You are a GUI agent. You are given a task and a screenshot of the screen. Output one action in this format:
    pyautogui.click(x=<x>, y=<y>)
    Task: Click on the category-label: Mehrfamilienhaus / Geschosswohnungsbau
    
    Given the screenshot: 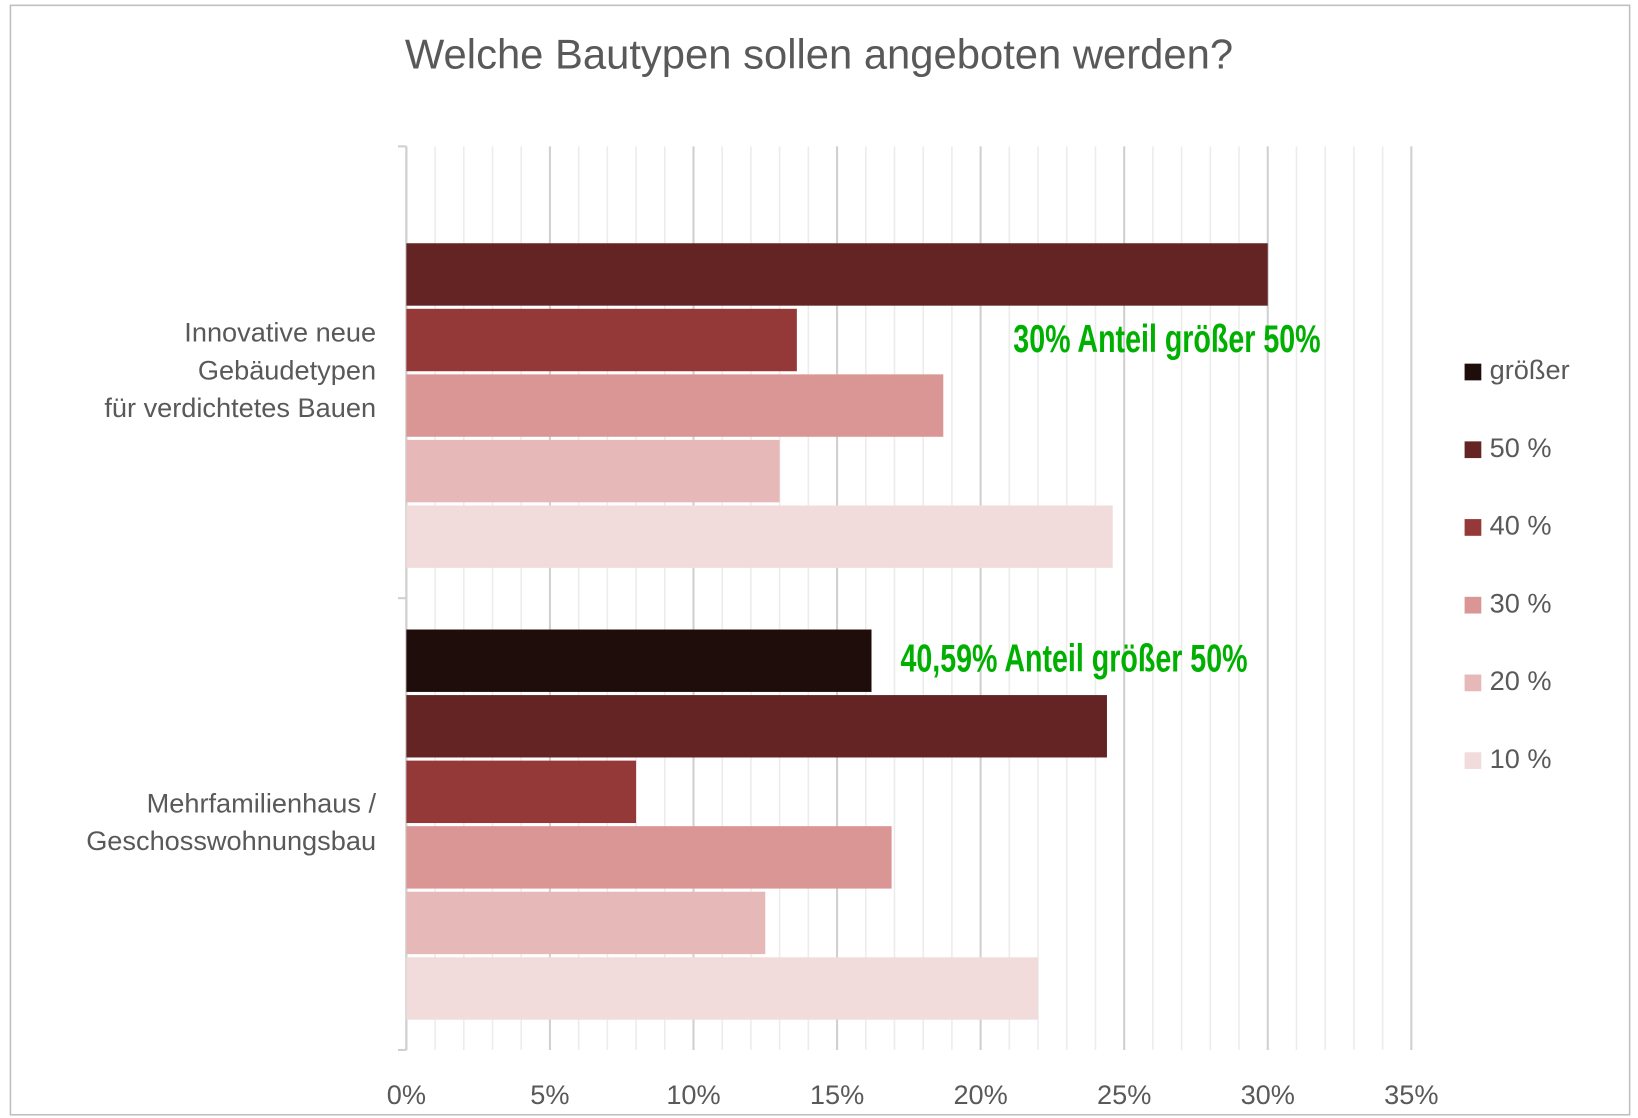 What is the action you would take?
    pyautogui.click(x=231, y=821)
    